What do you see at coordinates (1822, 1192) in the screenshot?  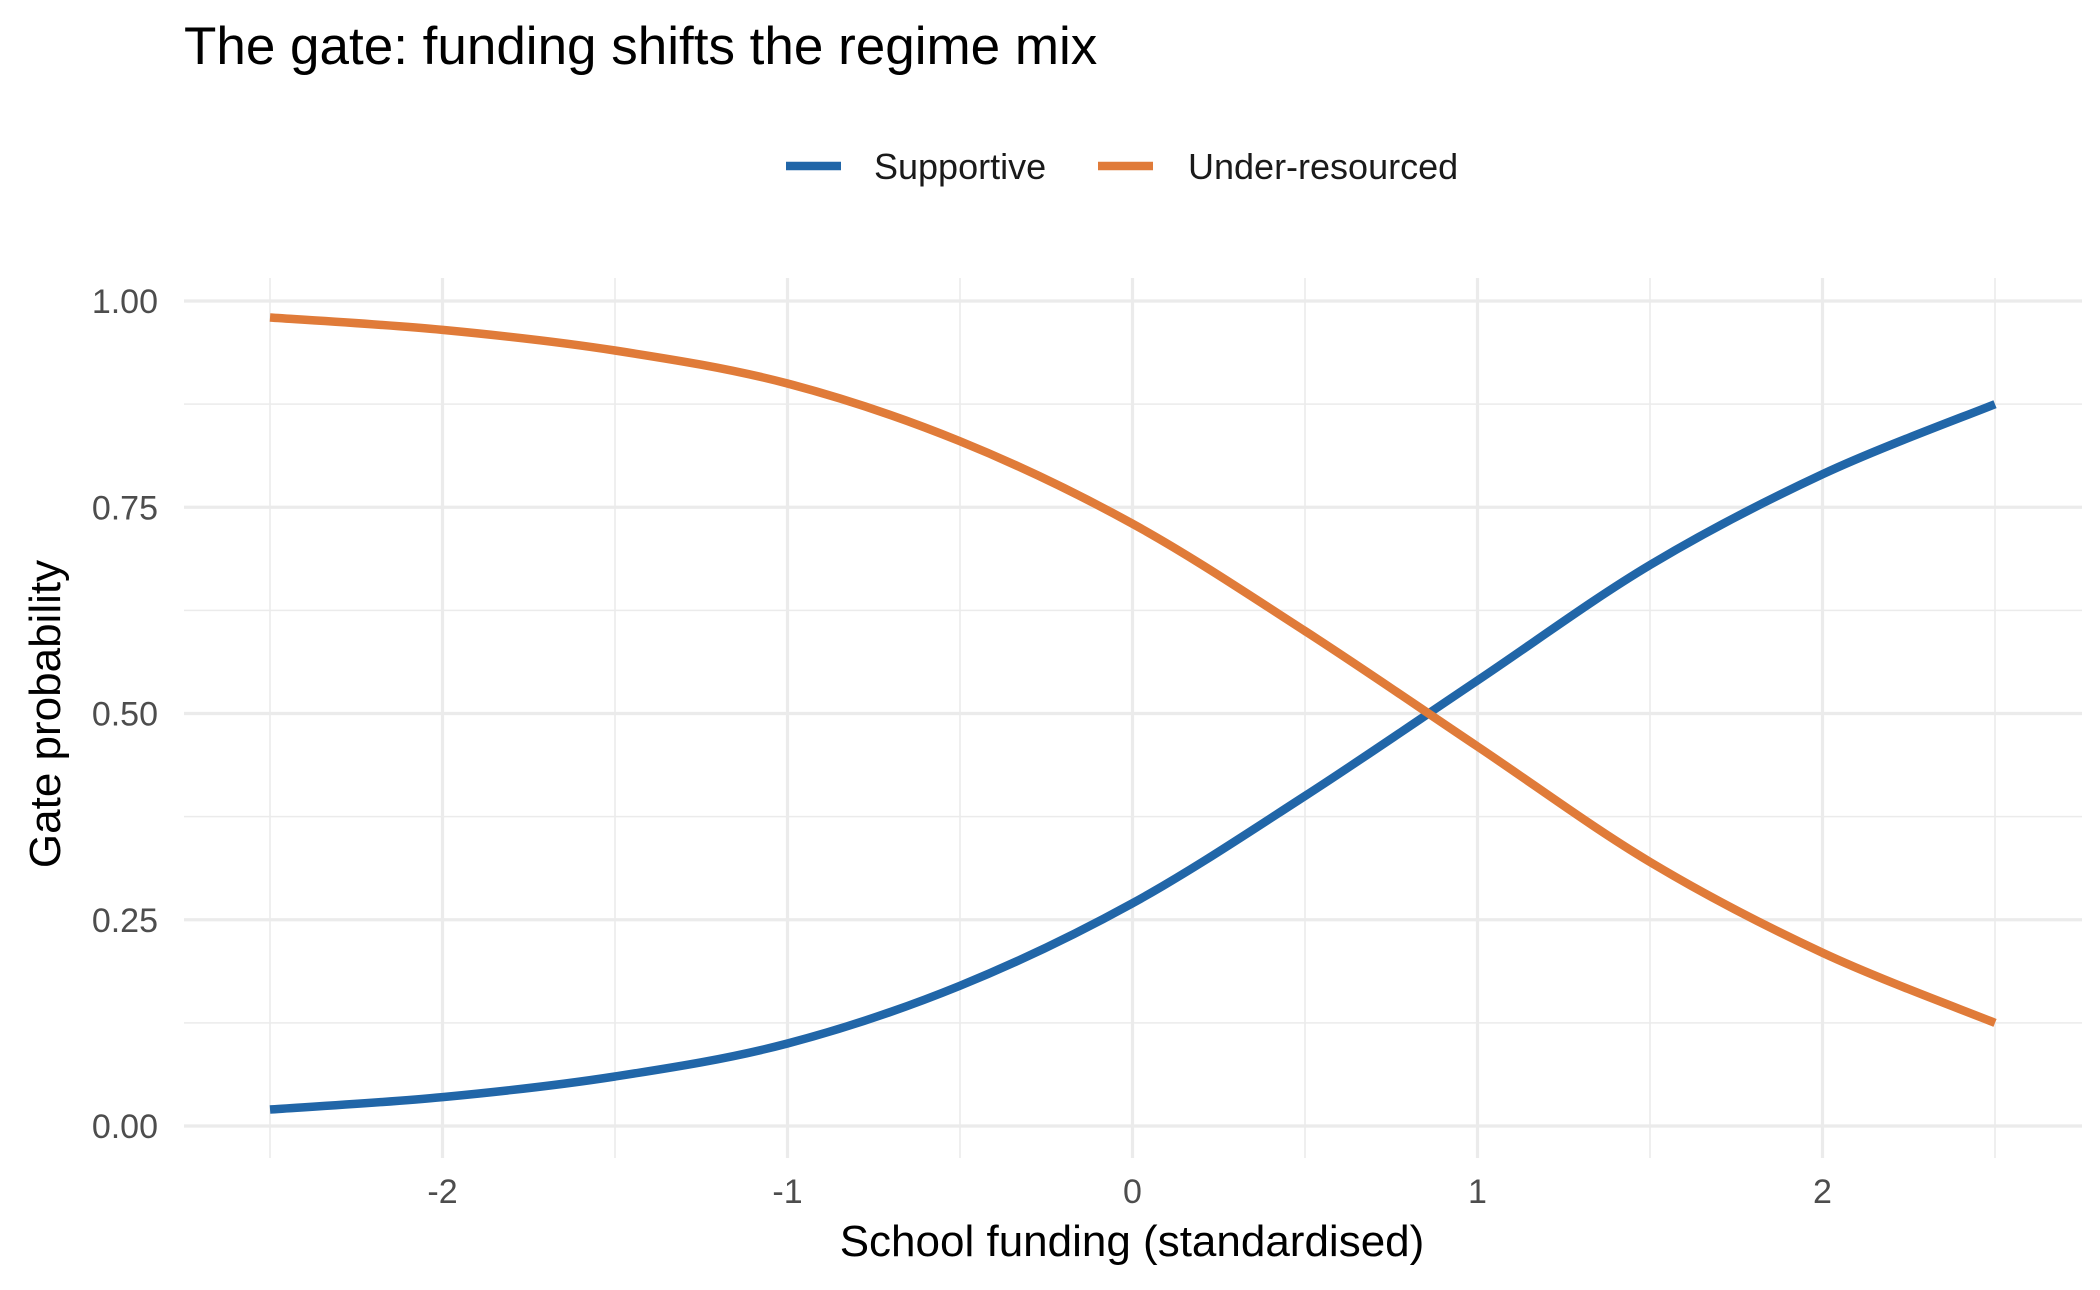 I see `x-tick-label: 2` at bounding box center [1822, 1192].